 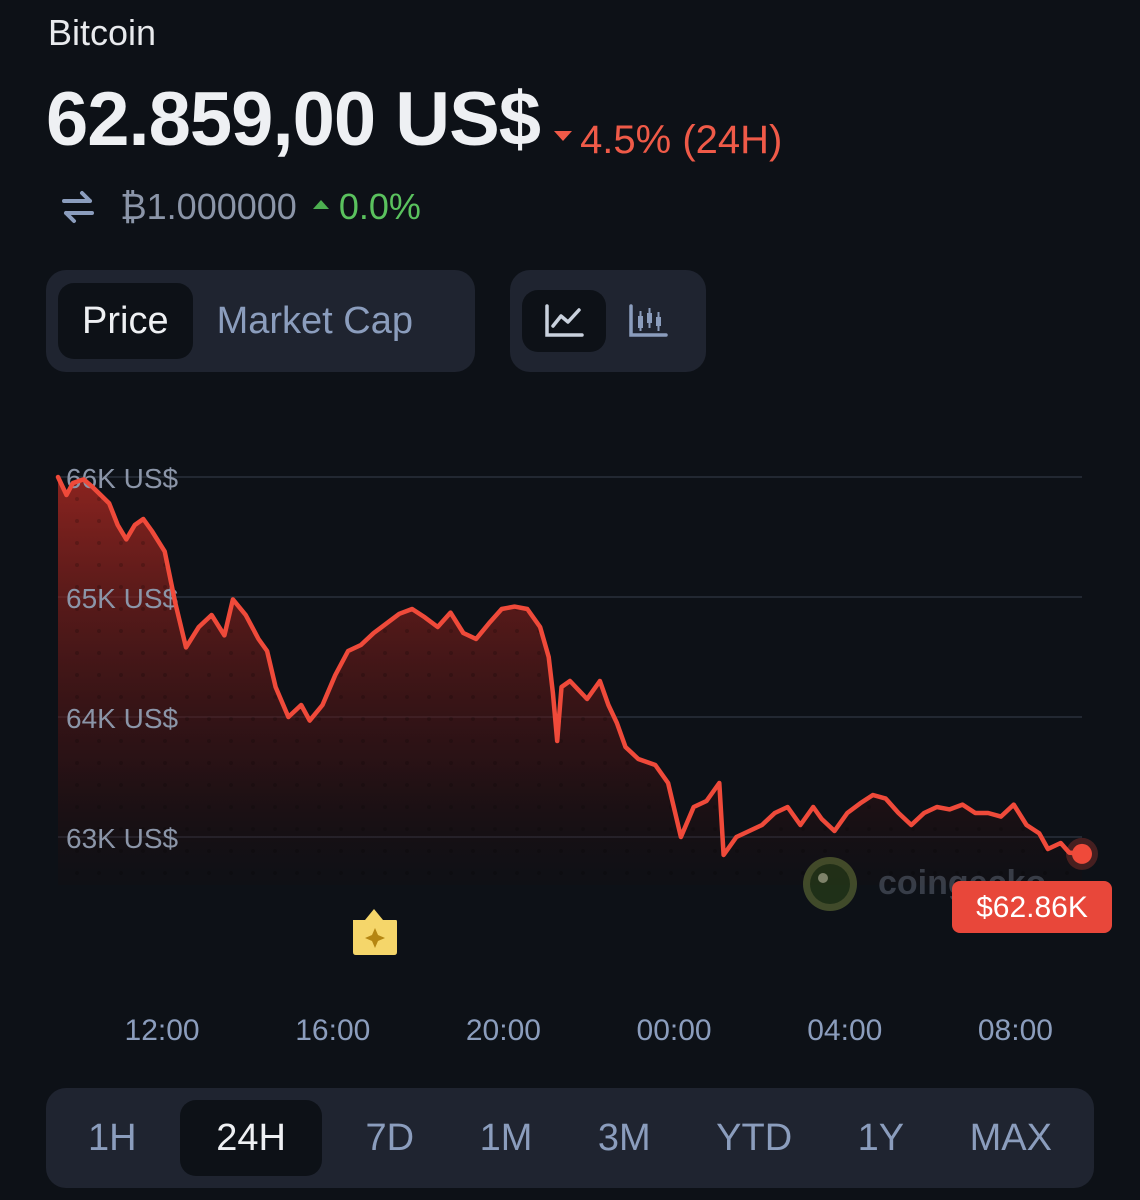 I want to click on current-price: 62.859,00 US$, so click(x=293, y=119).